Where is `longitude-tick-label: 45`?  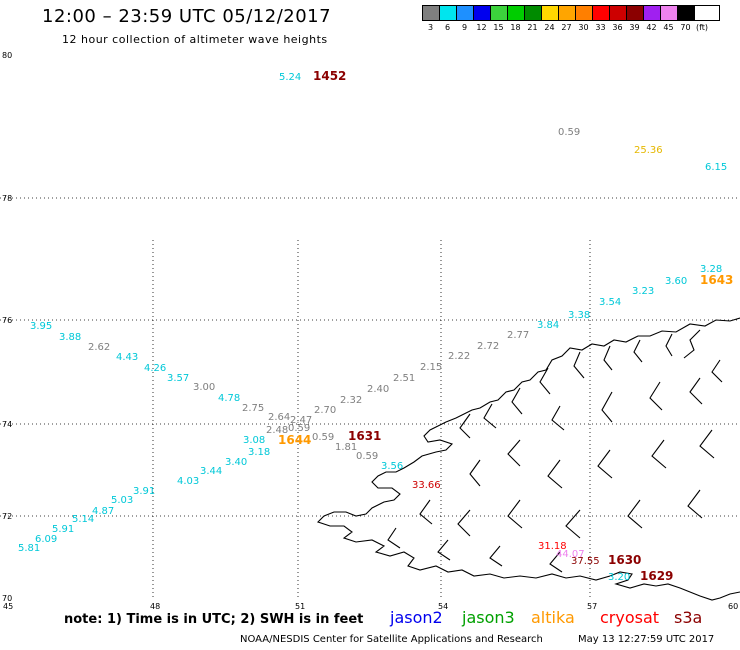 longitude-tick-label: 45 is located at coordinates (8, 606).